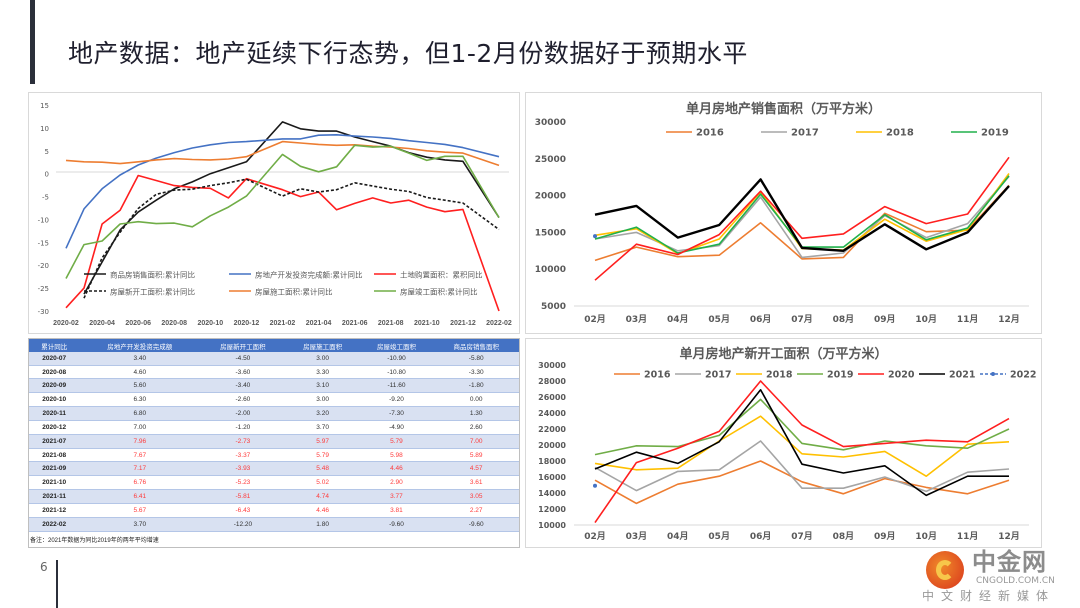 The height and width of the screenshot is (608, 1080). Describe the element at coordinates (391, 323) in the screenshot. I see `x-tick-label: 2021-08` at that location.